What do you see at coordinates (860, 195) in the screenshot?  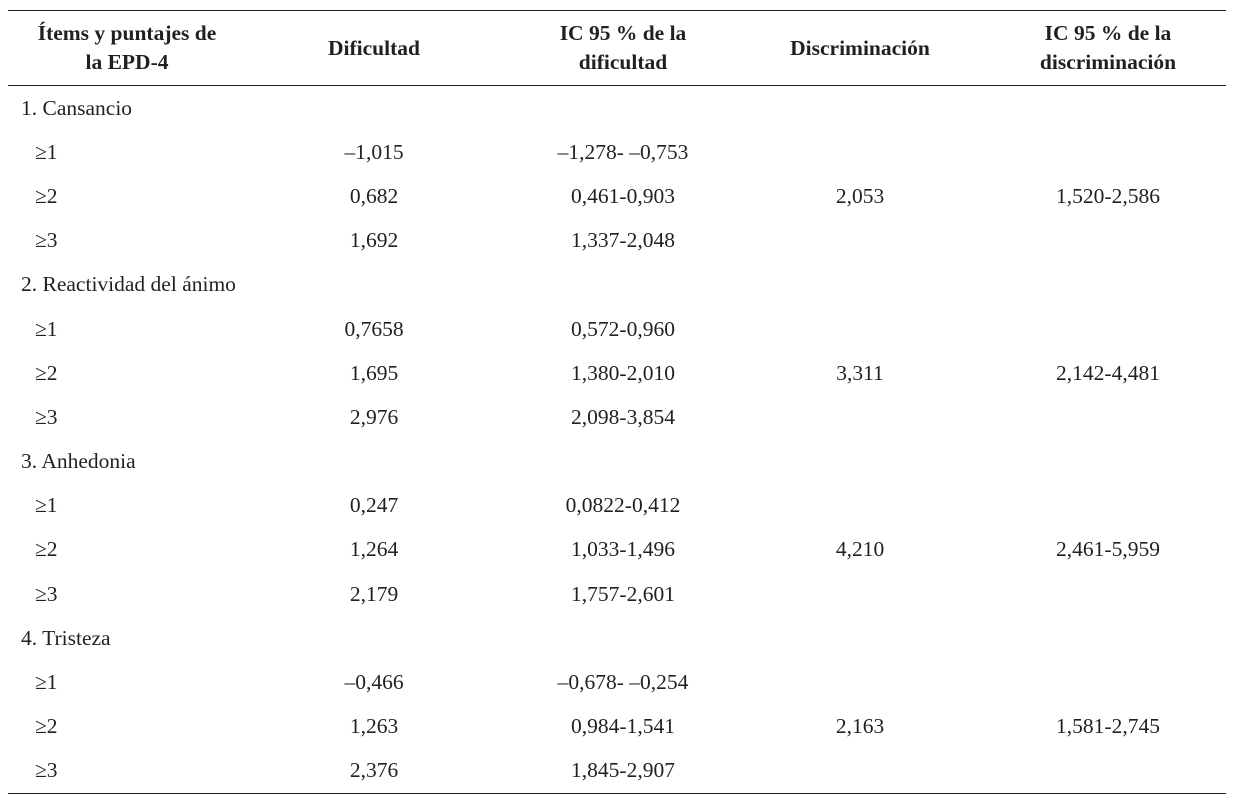 I see `discriminacion-value: 2,053` at bounding box center [860, 195].